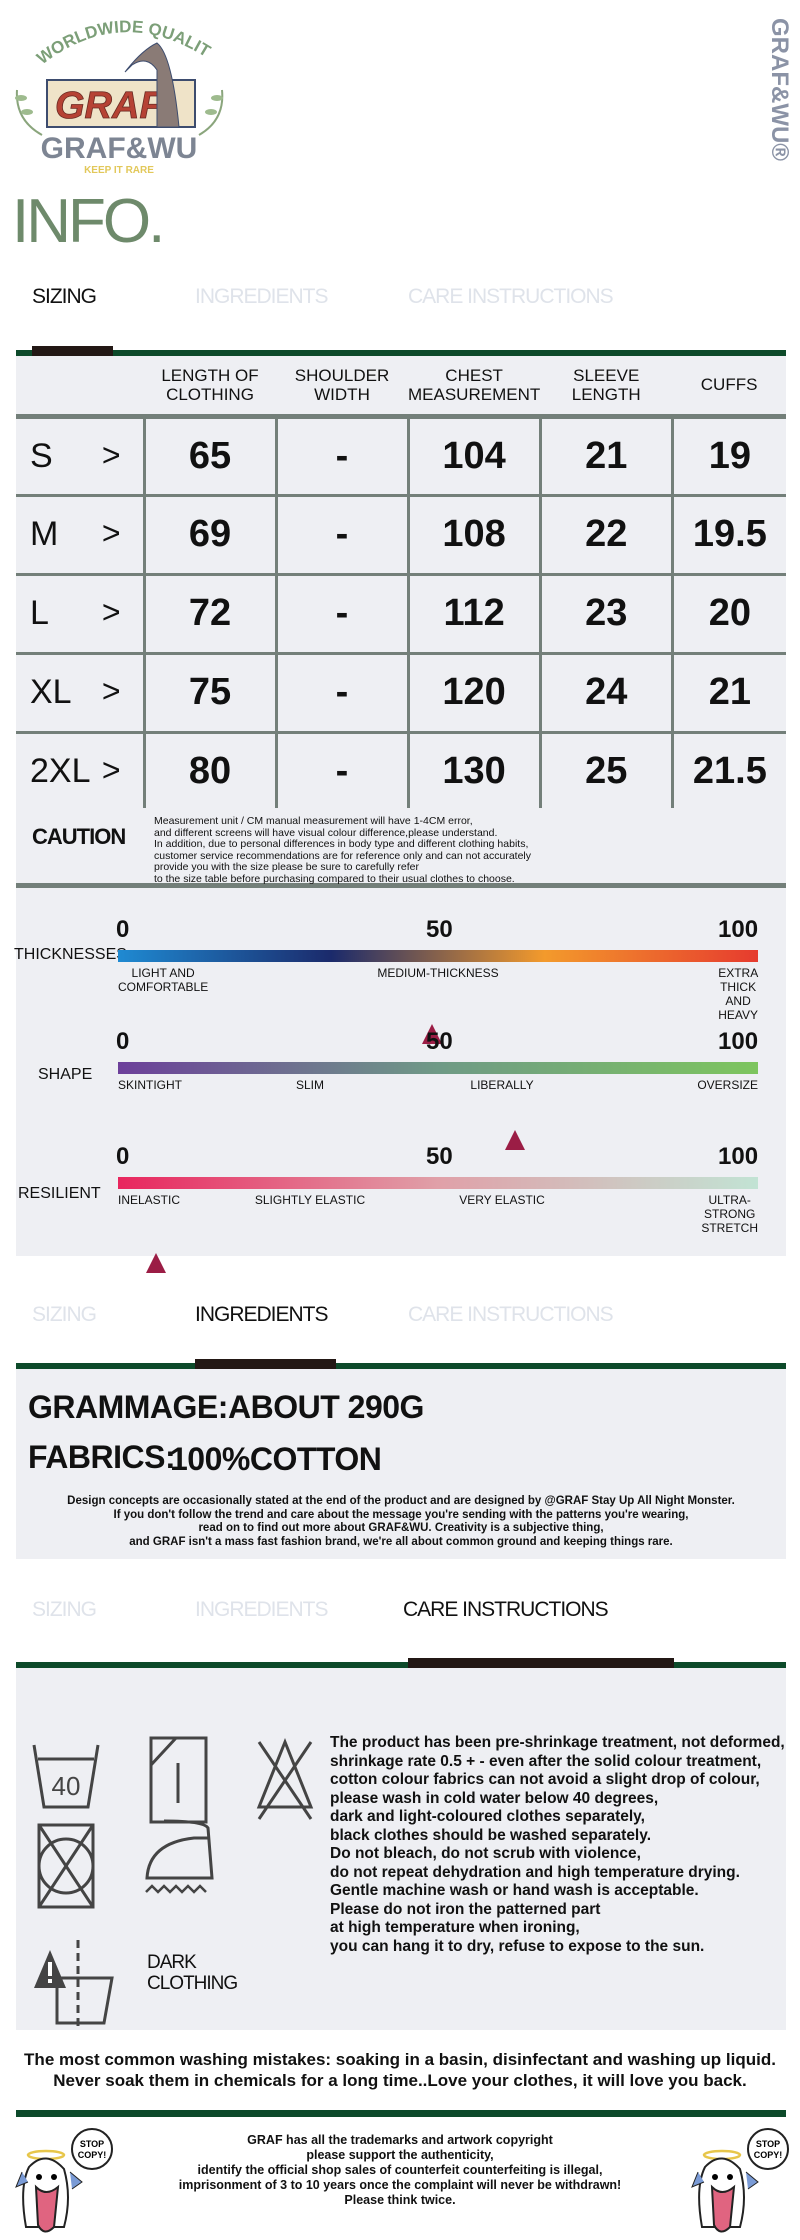 The width and height of the screenshot is (800, 2240). What do you see at coordinates (400, 2155) in the screenshot?
I see `text-line: please support the authenticity,` at bounding box center [400, 2155].